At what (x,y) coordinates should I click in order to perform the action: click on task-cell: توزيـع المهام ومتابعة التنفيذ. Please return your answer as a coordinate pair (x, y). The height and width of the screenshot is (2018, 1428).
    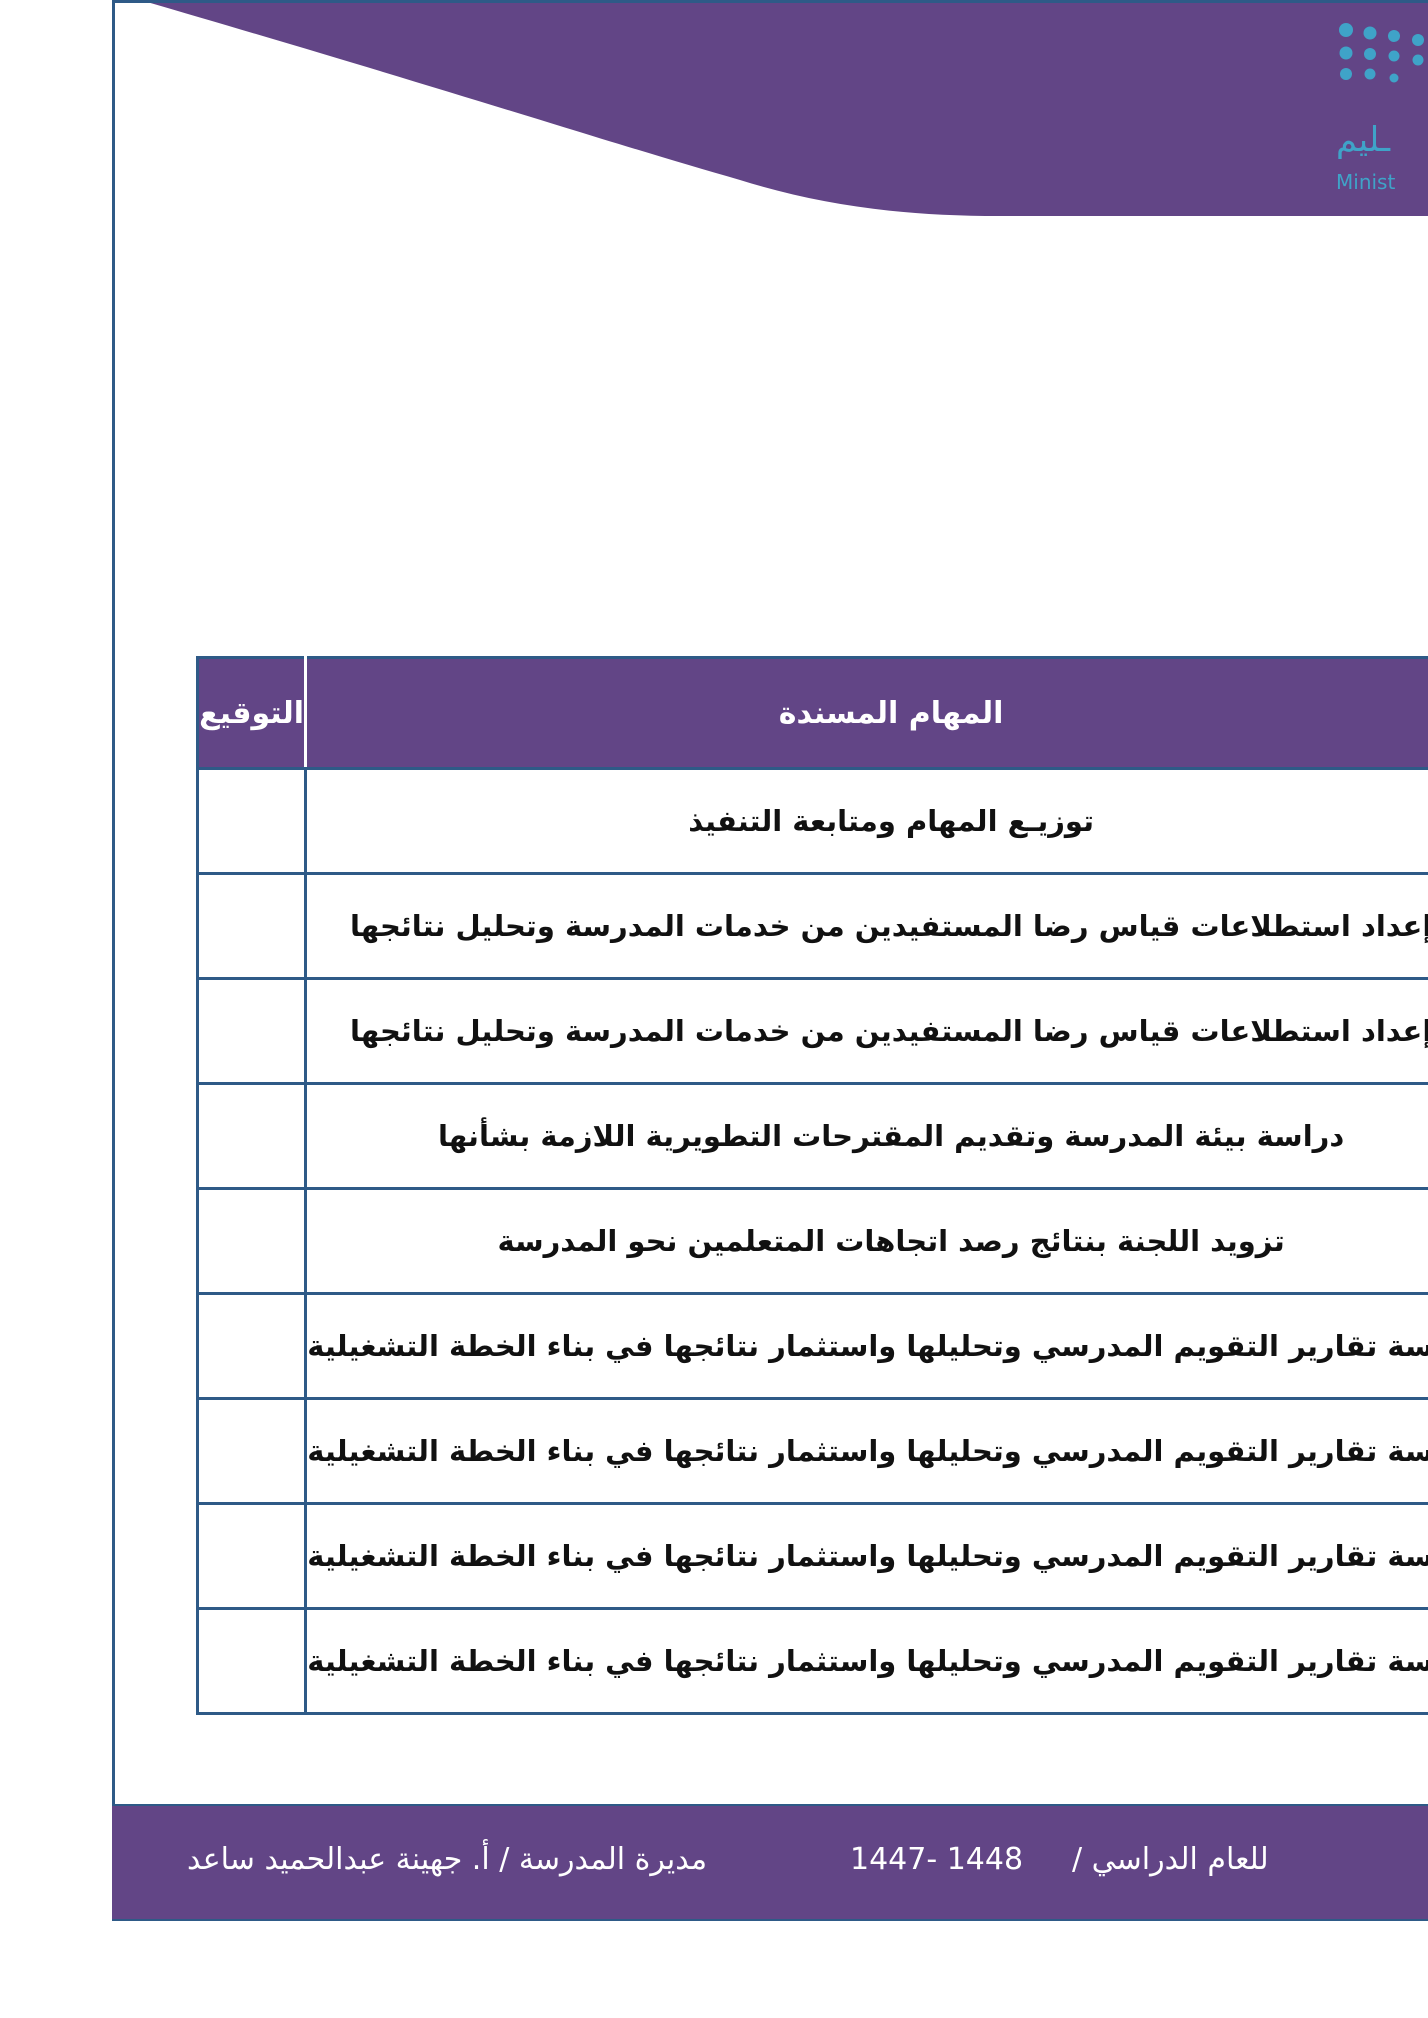
    Looking at the image, I should click on (866, 821).